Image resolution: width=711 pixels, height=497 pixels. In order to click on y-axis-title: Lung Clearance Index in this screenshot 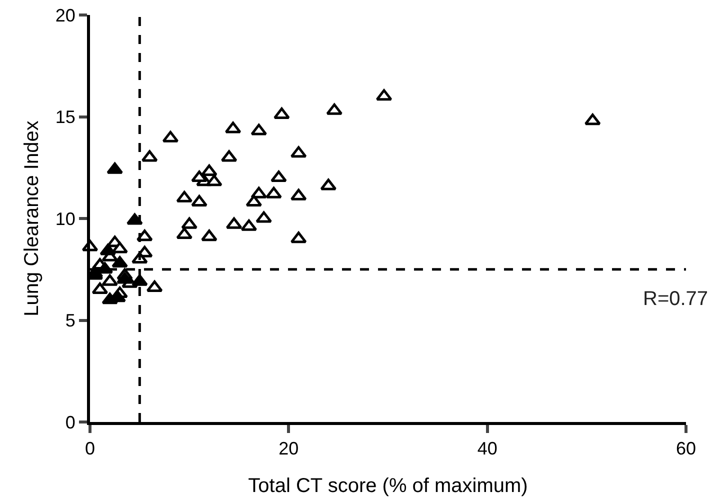, I will do `click(32, 218)`.